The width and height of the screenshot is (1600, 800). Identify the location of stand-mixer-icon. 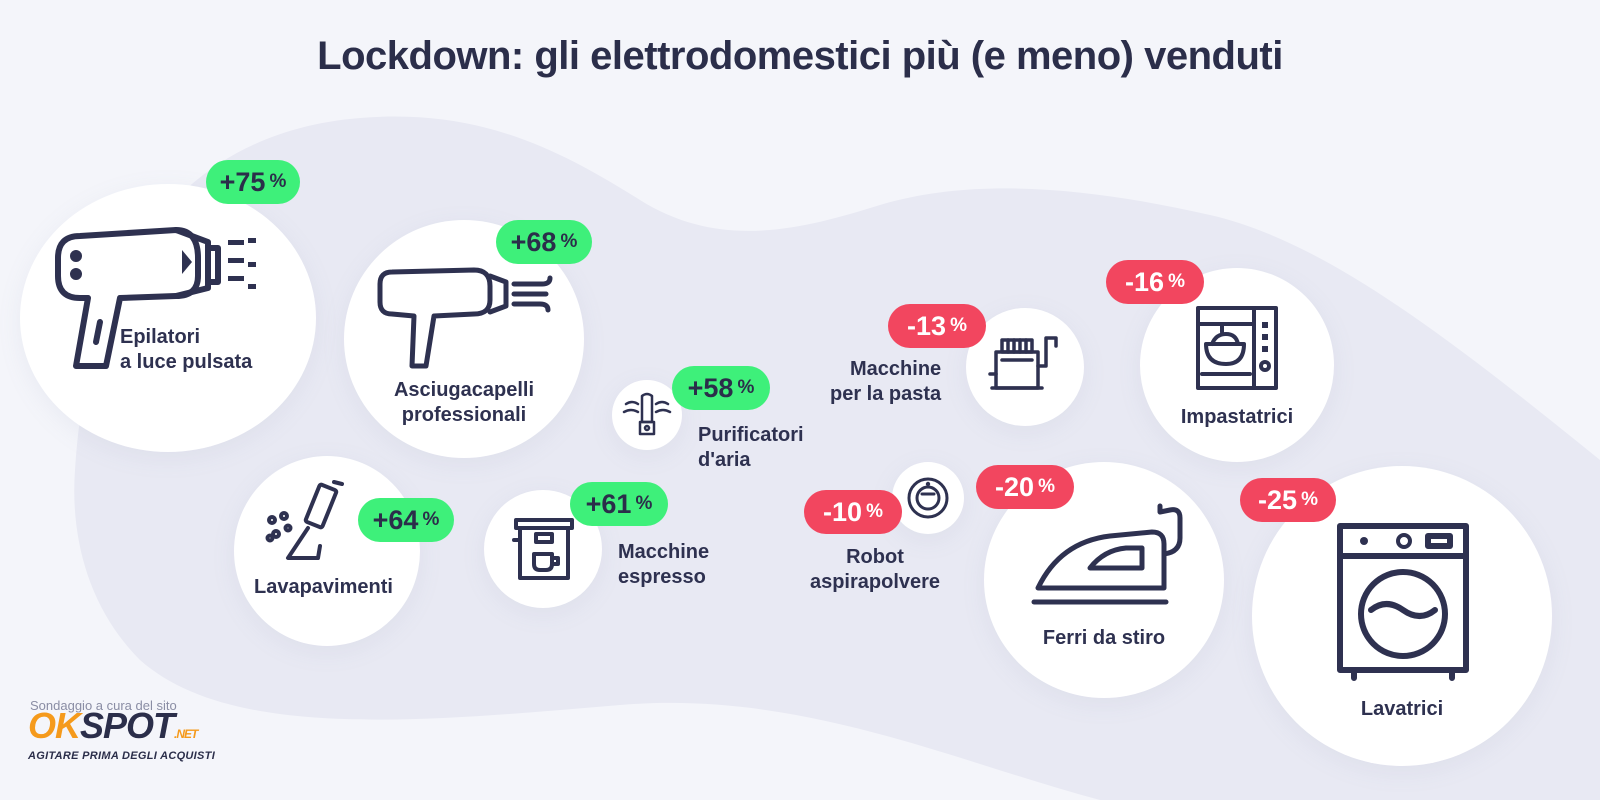
(1237, 348).